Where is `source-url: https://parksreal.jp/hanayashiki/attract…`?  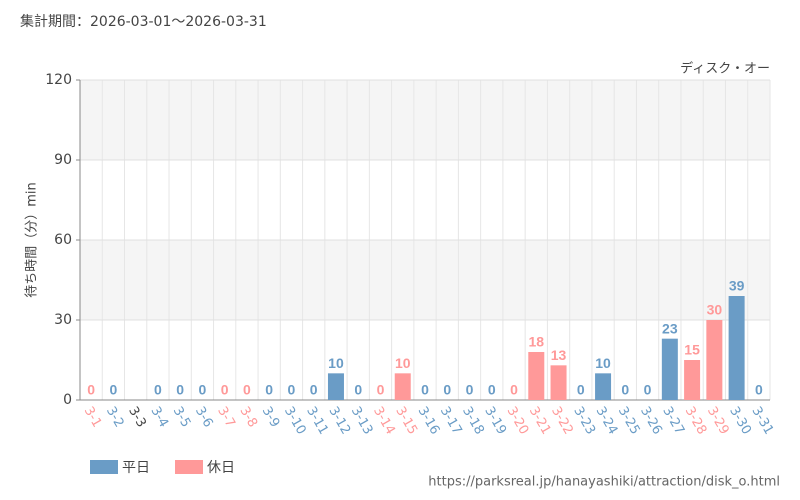
source-url: https://parksreal.jp/hanayashiki/attract… is located at coordinates (604, 482).